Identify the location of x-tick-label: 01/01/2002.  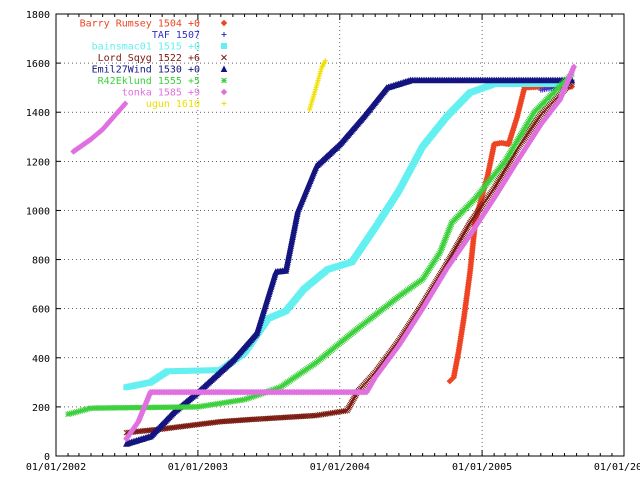
(56, 467).